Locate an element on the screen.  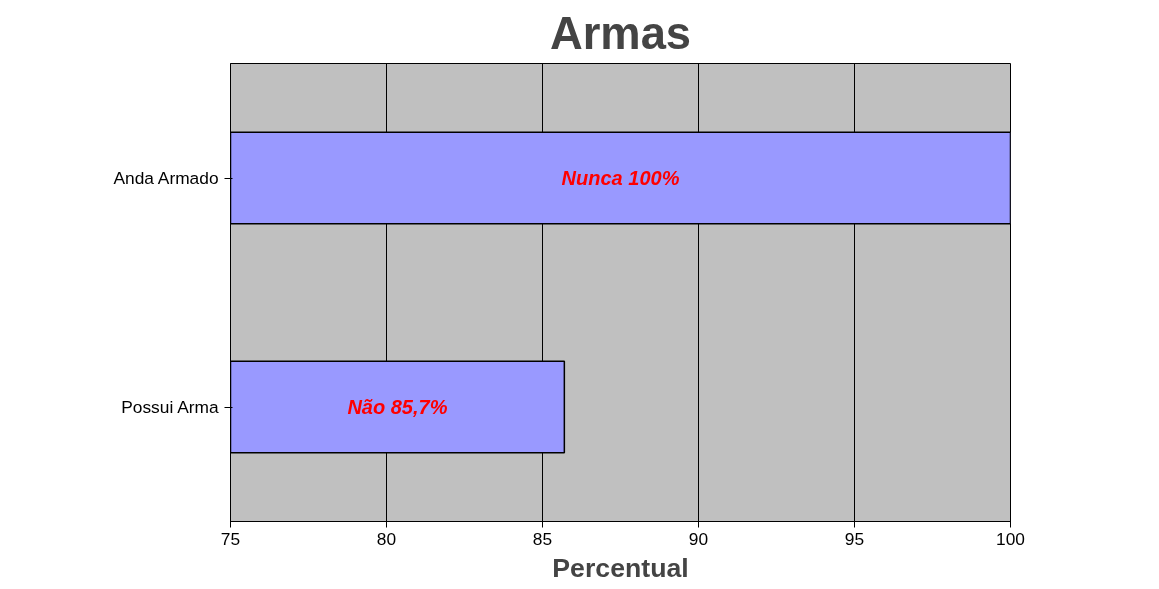
data-label: Nunca 100% is located at coordinates (620, 178).